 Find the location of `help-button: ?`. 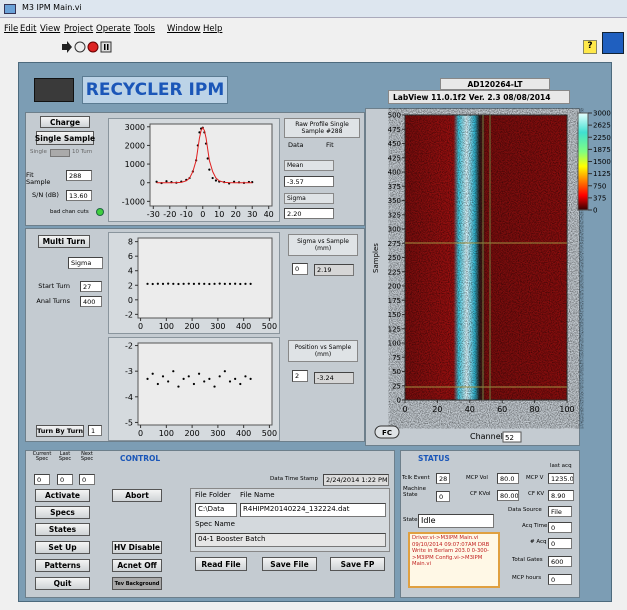

help-button: ? is located at coordinates (590, 47).